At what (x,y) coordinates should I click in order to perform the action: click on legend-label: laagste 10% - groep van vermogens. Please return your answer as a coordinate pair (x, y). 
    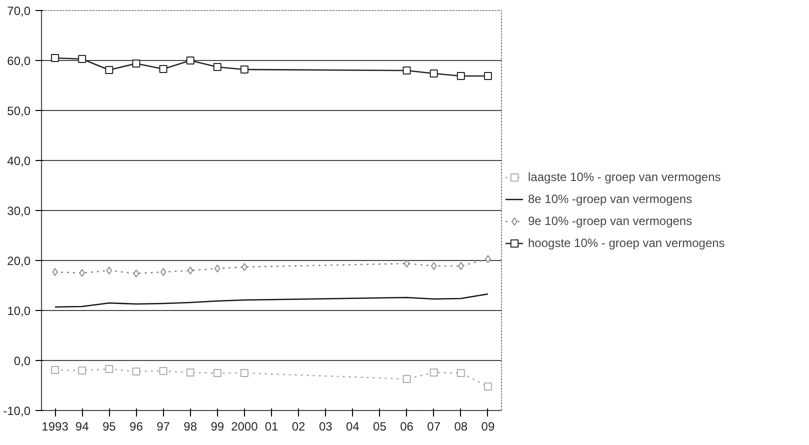
    Looking at the image, I should click on (624, 177).